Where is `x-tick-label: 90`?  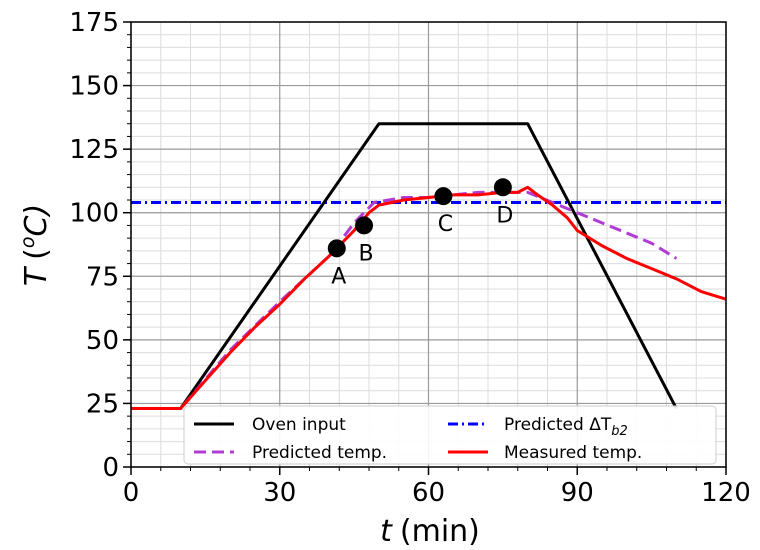
x-tick-label: 90 is located at coordinates (577, 493).